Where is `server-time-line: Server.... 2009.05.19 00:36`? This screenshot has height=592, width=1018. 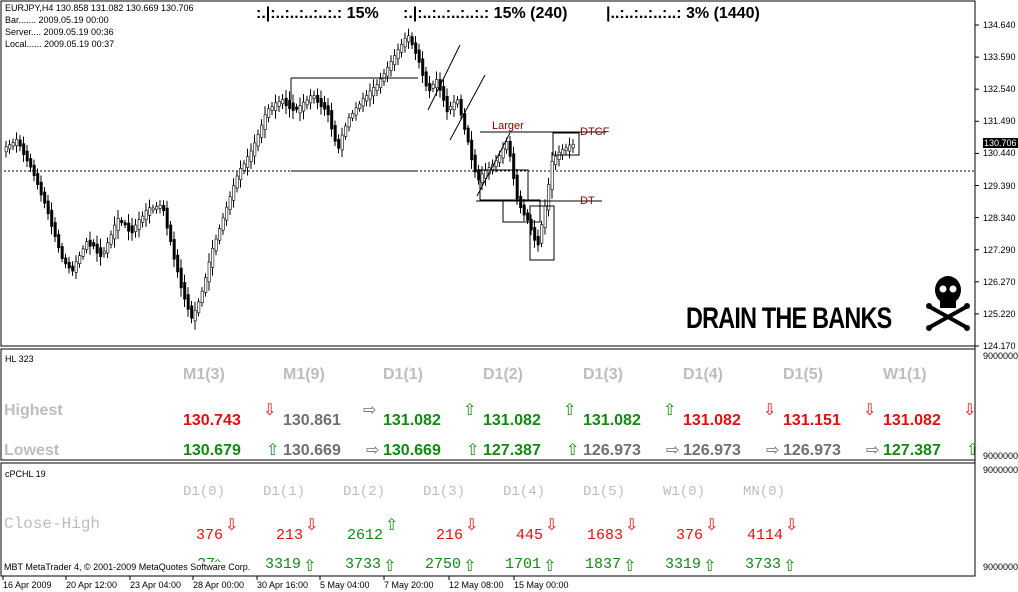
server-time-line: Server.... 2009.05.19 00:36 is located at coordinates (59, 32).